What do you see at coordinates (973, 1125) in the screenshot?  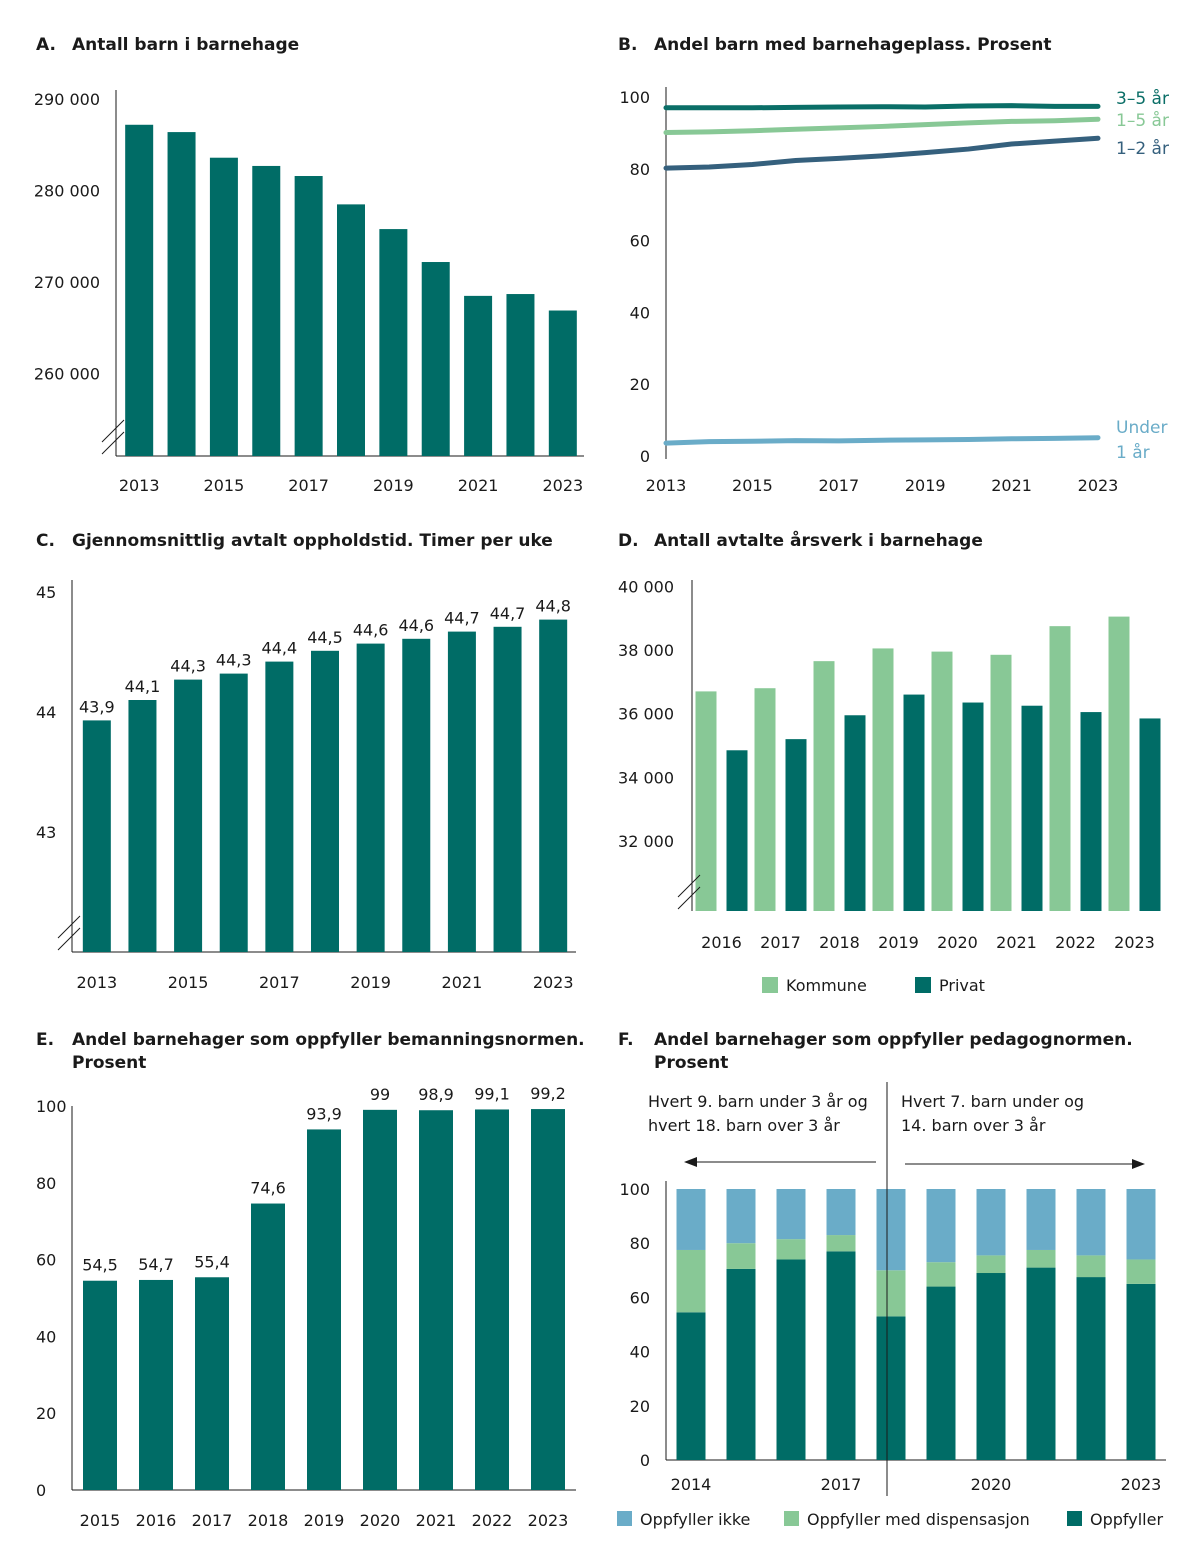 I see `panel-f-annotation-text: 14. barn over 3 år` at bounding box center [973, 1125].